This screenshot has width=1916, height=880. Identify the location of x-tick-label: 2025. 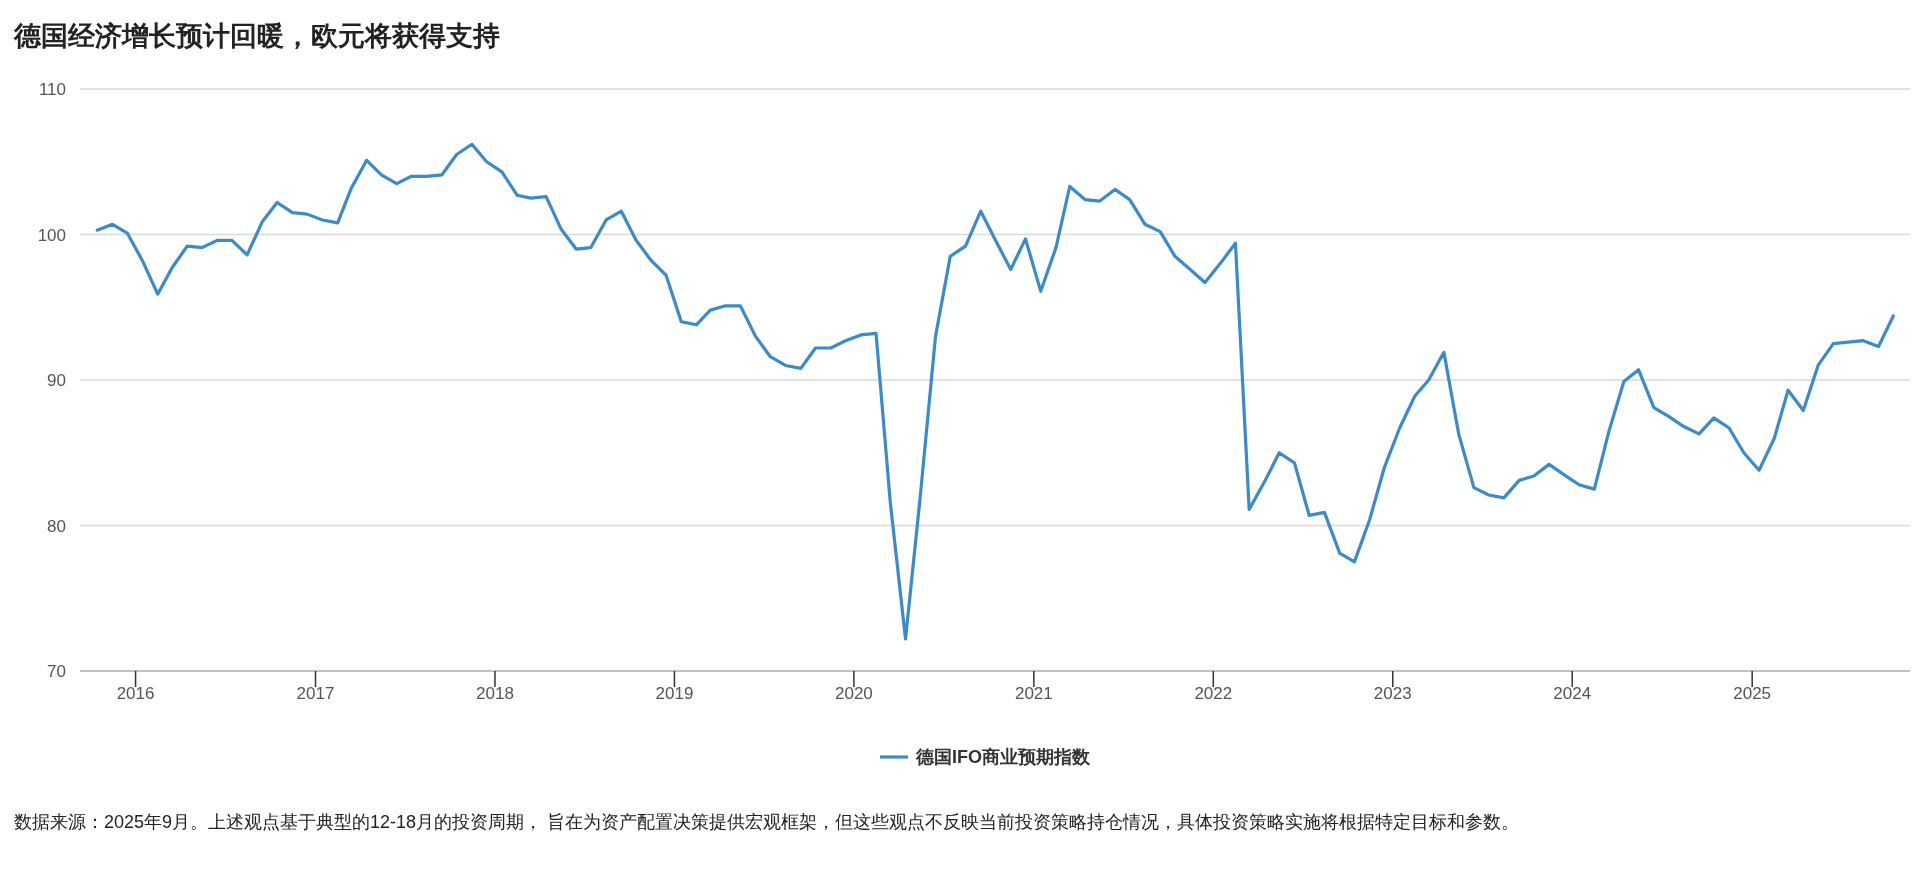
(1752, 693).